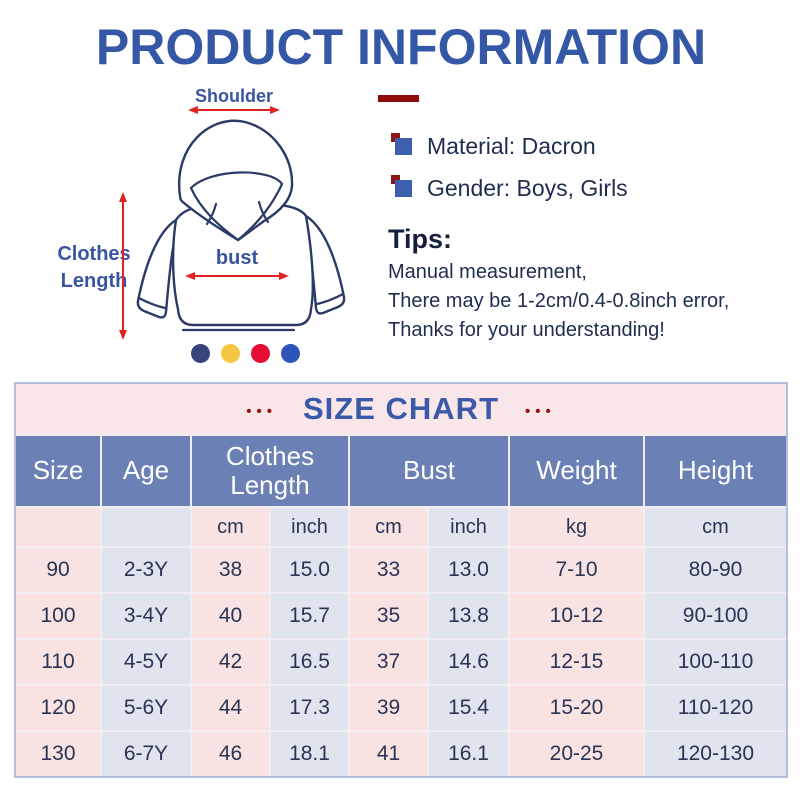 The width and height of the screenshot is (800, 800). Describe the element at coordinates (429, 471) in the screenshot. I see `col-header-bust: Bust` at that location.